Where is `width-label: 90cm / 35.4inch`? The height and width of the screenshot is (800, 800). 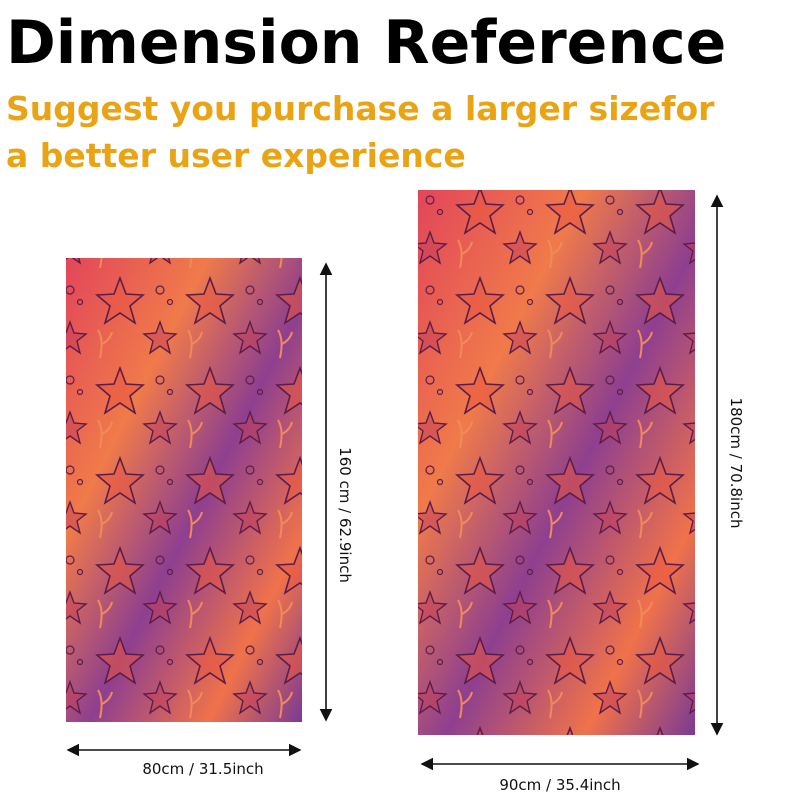
width-label: 90cm / 35.4inch is located at coordinates (559, 785).